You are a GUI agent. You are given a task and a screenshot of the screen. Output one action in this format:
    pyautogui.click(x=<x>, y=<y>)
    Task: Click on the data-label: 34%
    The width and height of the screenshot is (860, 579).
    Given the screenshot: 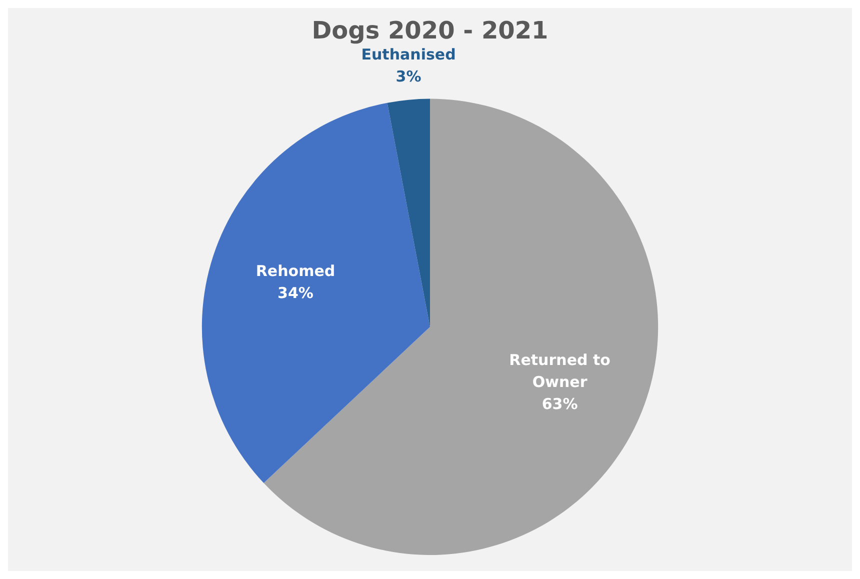 What is the action you would take?
    pyautogui.click(x=296, y=293)
    